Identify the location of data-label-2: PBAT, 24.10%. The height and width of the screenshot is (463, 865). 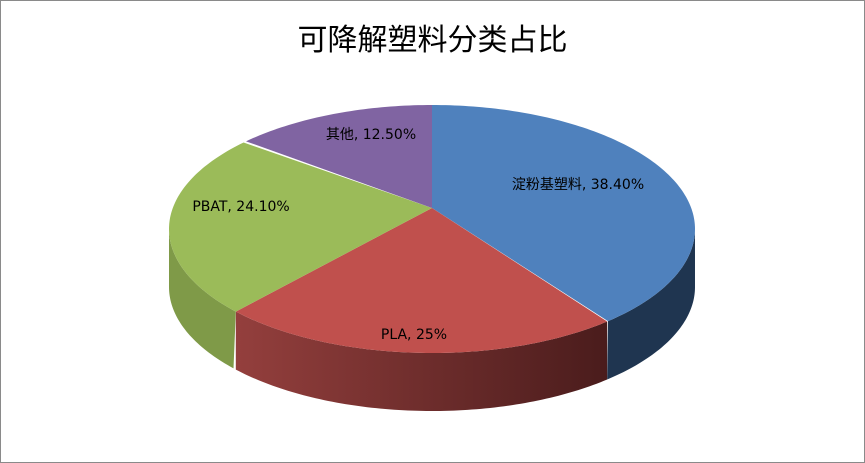
(240, 207).